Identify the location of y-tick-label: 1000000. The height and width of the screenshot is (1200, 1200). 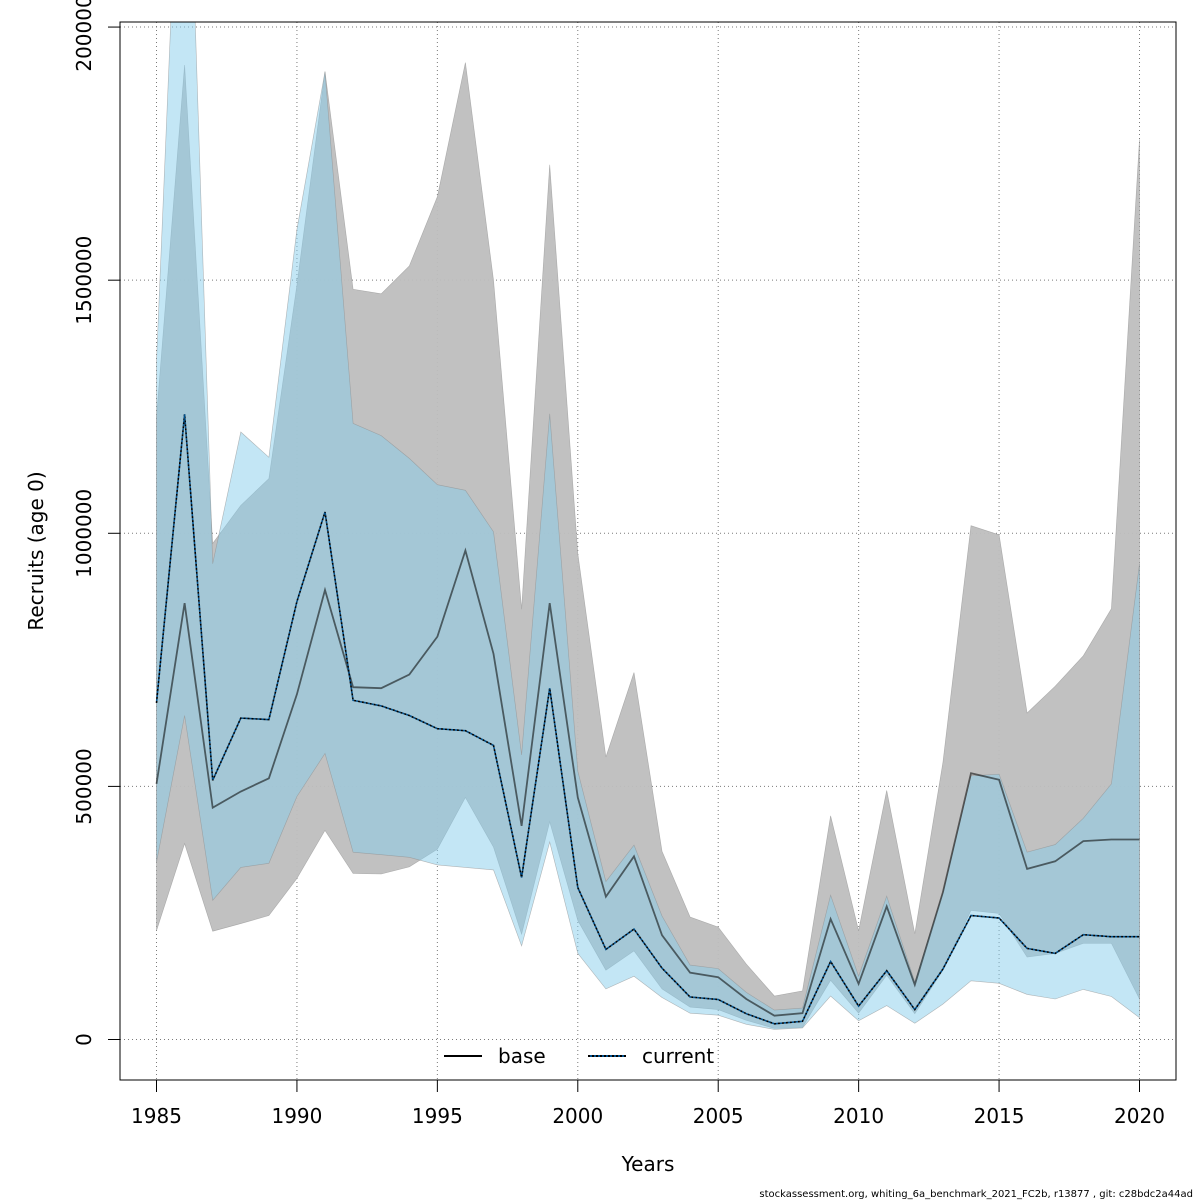
(84, 533).